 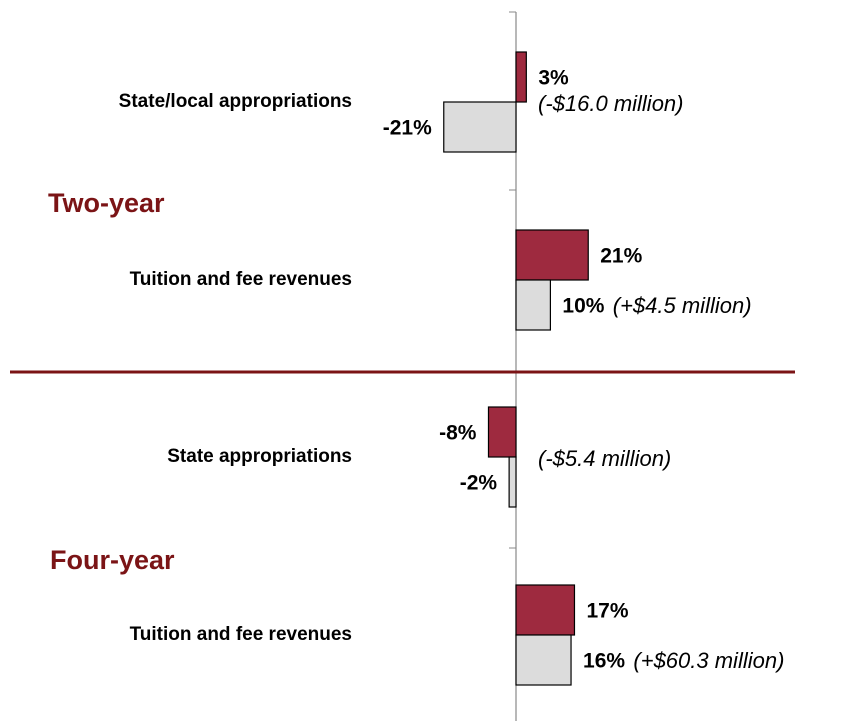 What do you see at coordinates (458, 433) in the screenshot?
I see `value-label: -8%` at bounding box center [458, 433].